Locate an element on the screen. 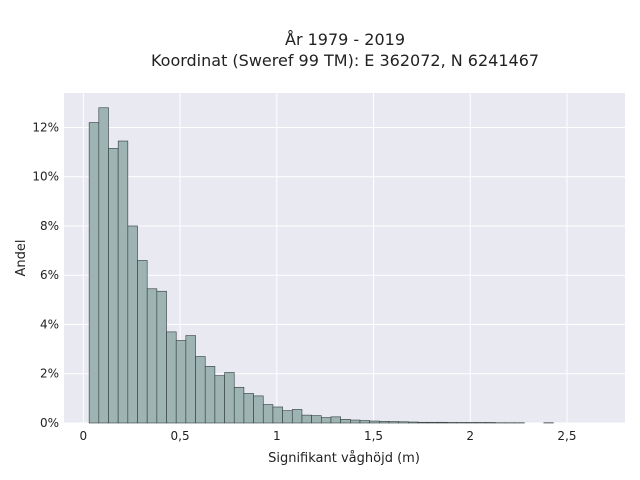  x-axis-ticks: 0 0,5 1 1,5 2 2,5 is located at coordinates (328, 436).